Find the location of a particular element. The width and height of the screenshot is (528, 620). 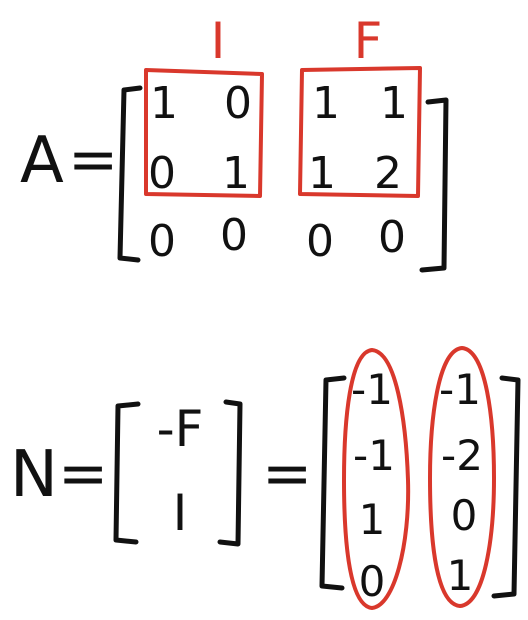

block-top-entry: -F is located at coordinates (180, 429).